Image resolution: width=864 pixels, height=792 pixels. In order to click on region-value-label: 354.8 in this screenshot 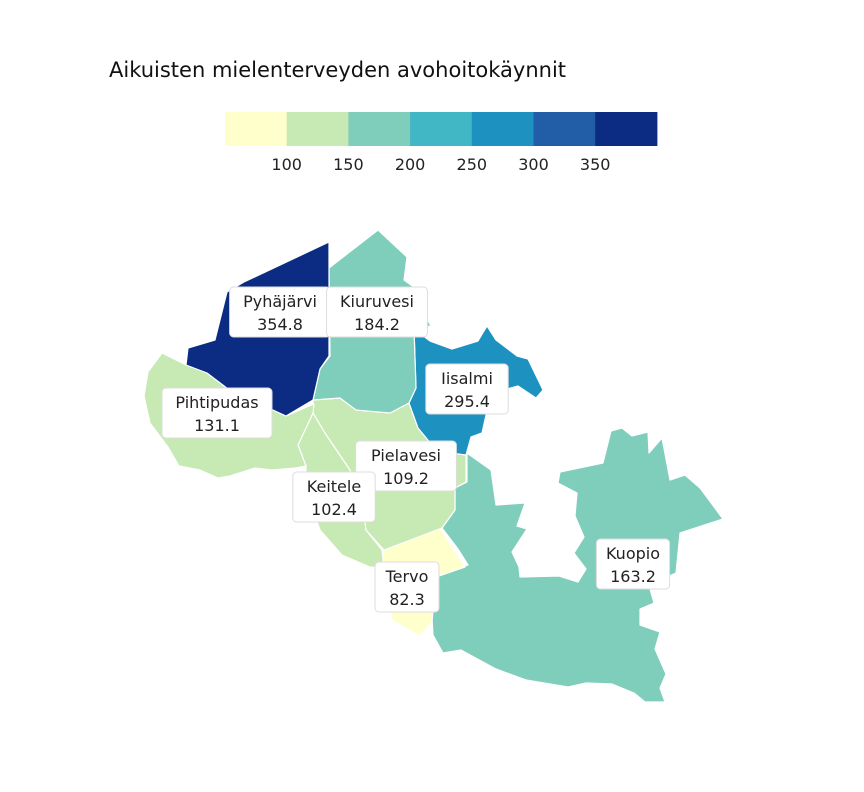, I will do `click(280, 324)`.